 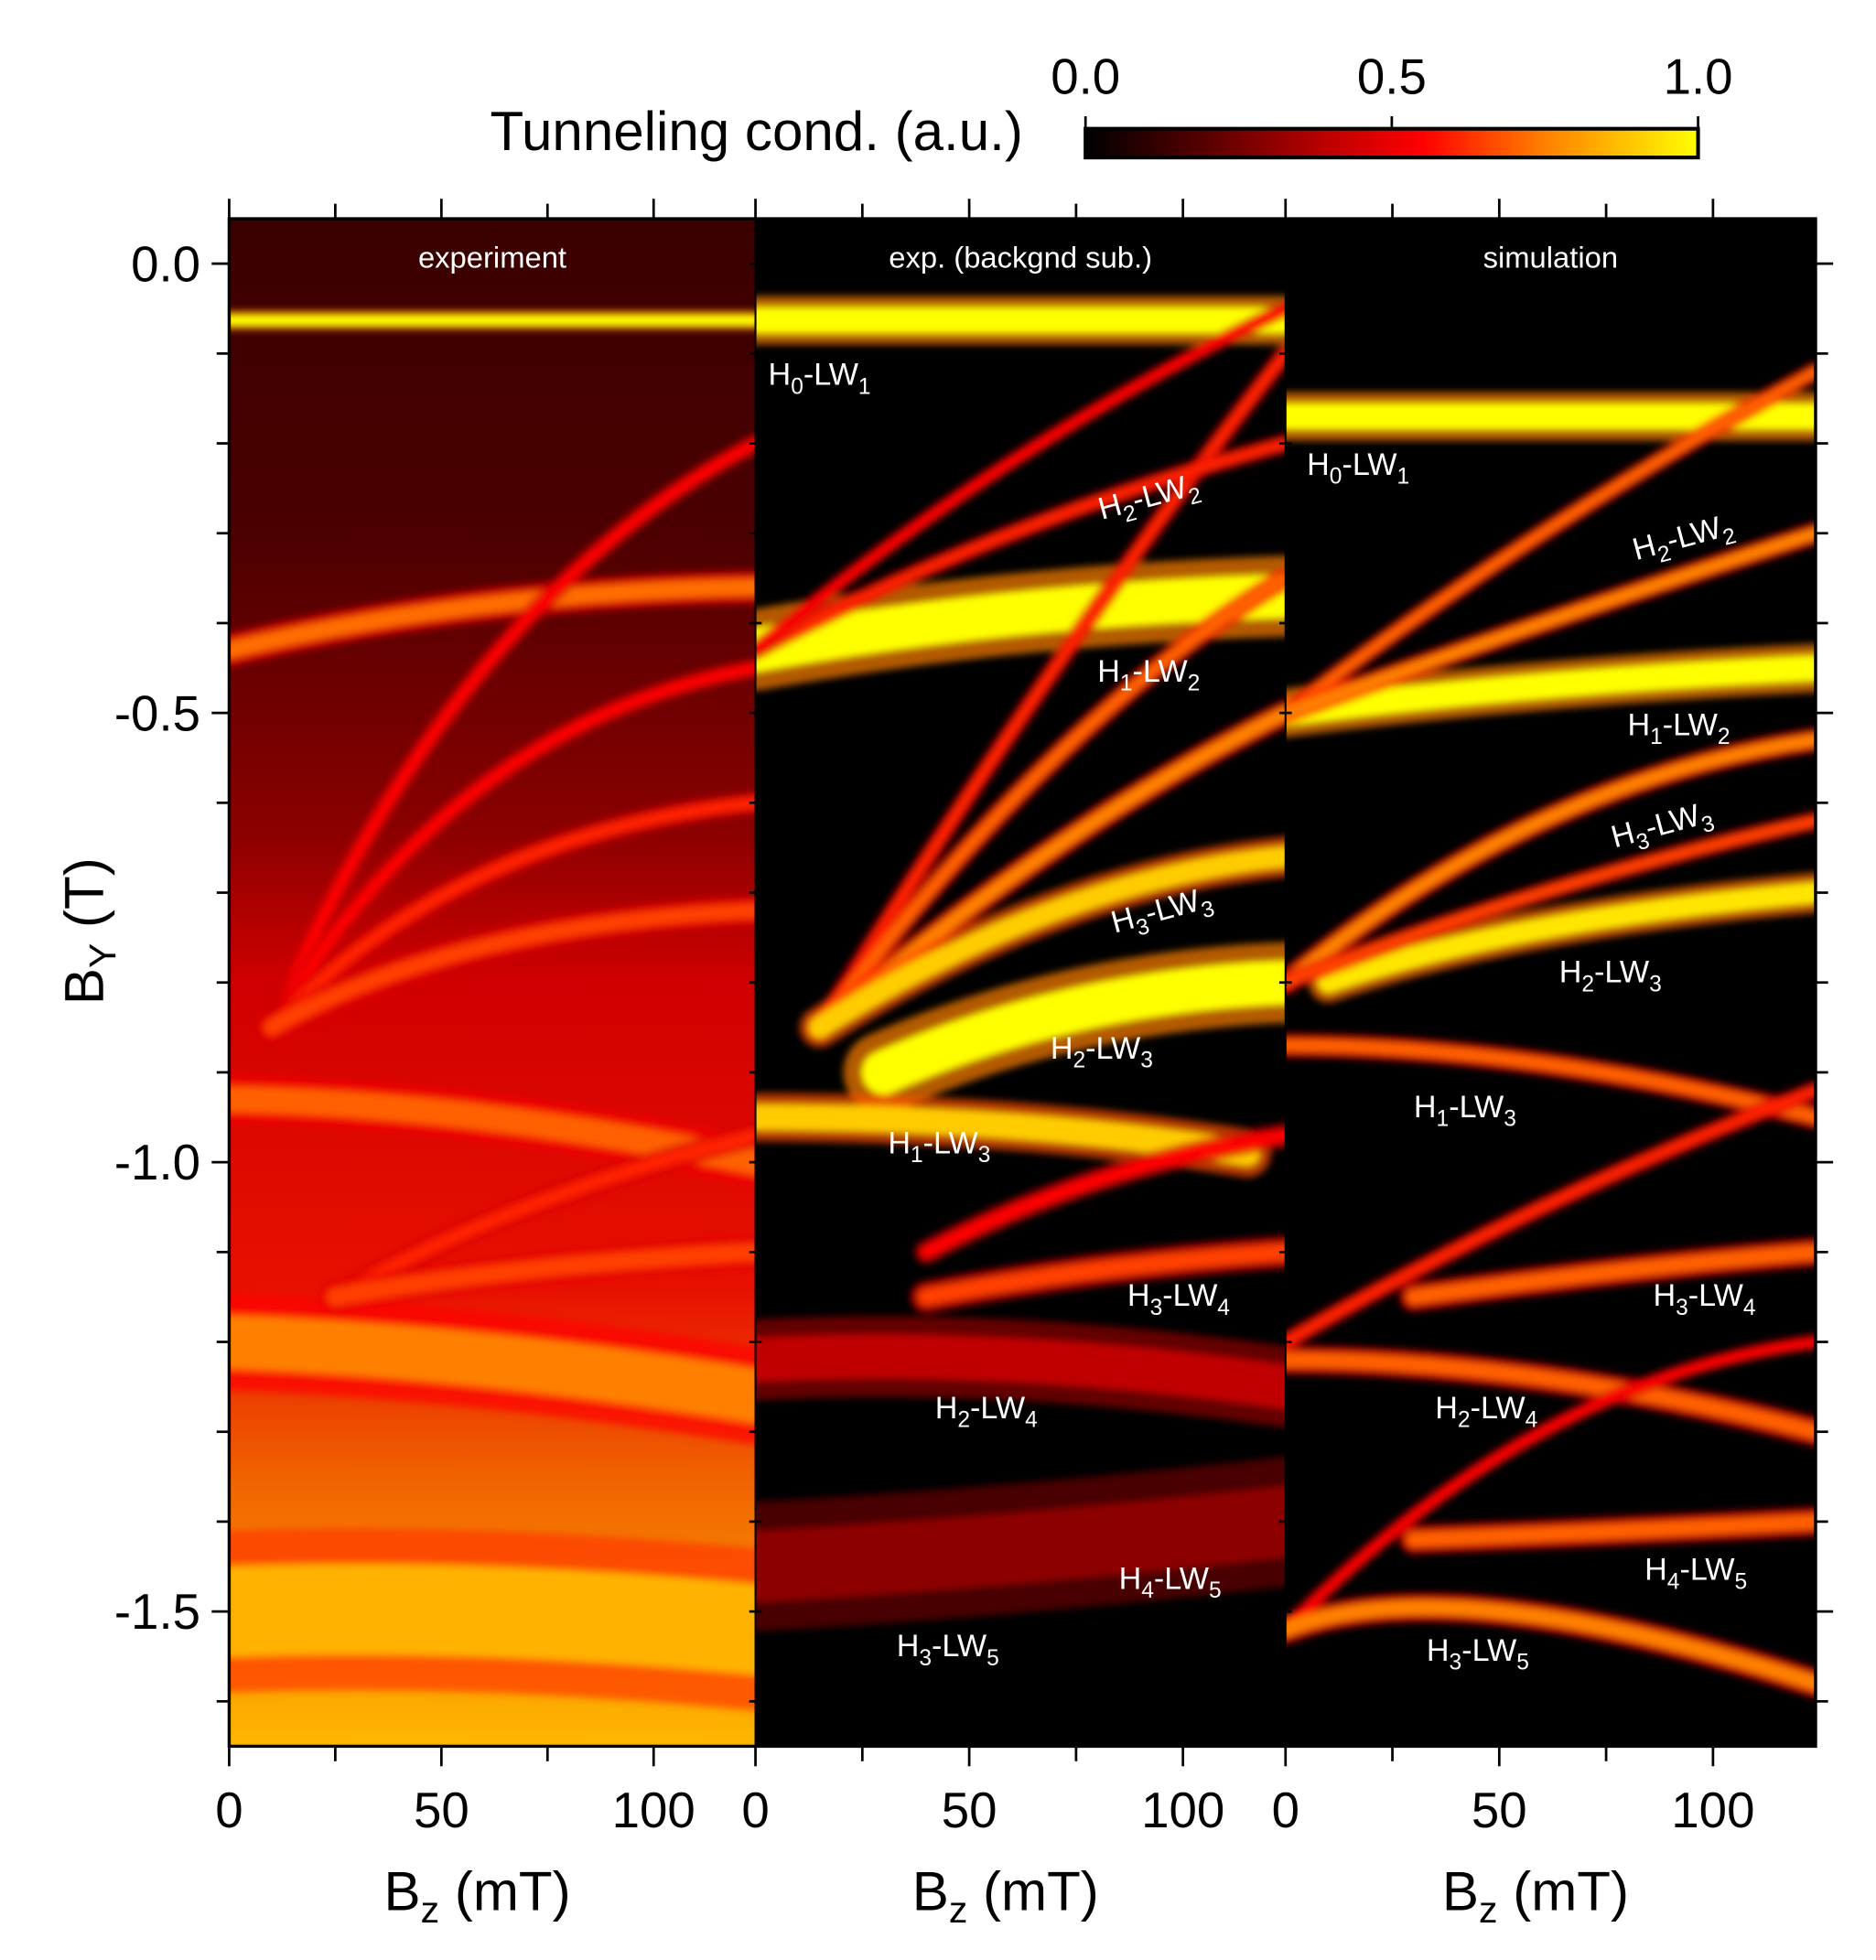 I want to click on annotation-label: H2-LW2, so click(x=1149, y=500).